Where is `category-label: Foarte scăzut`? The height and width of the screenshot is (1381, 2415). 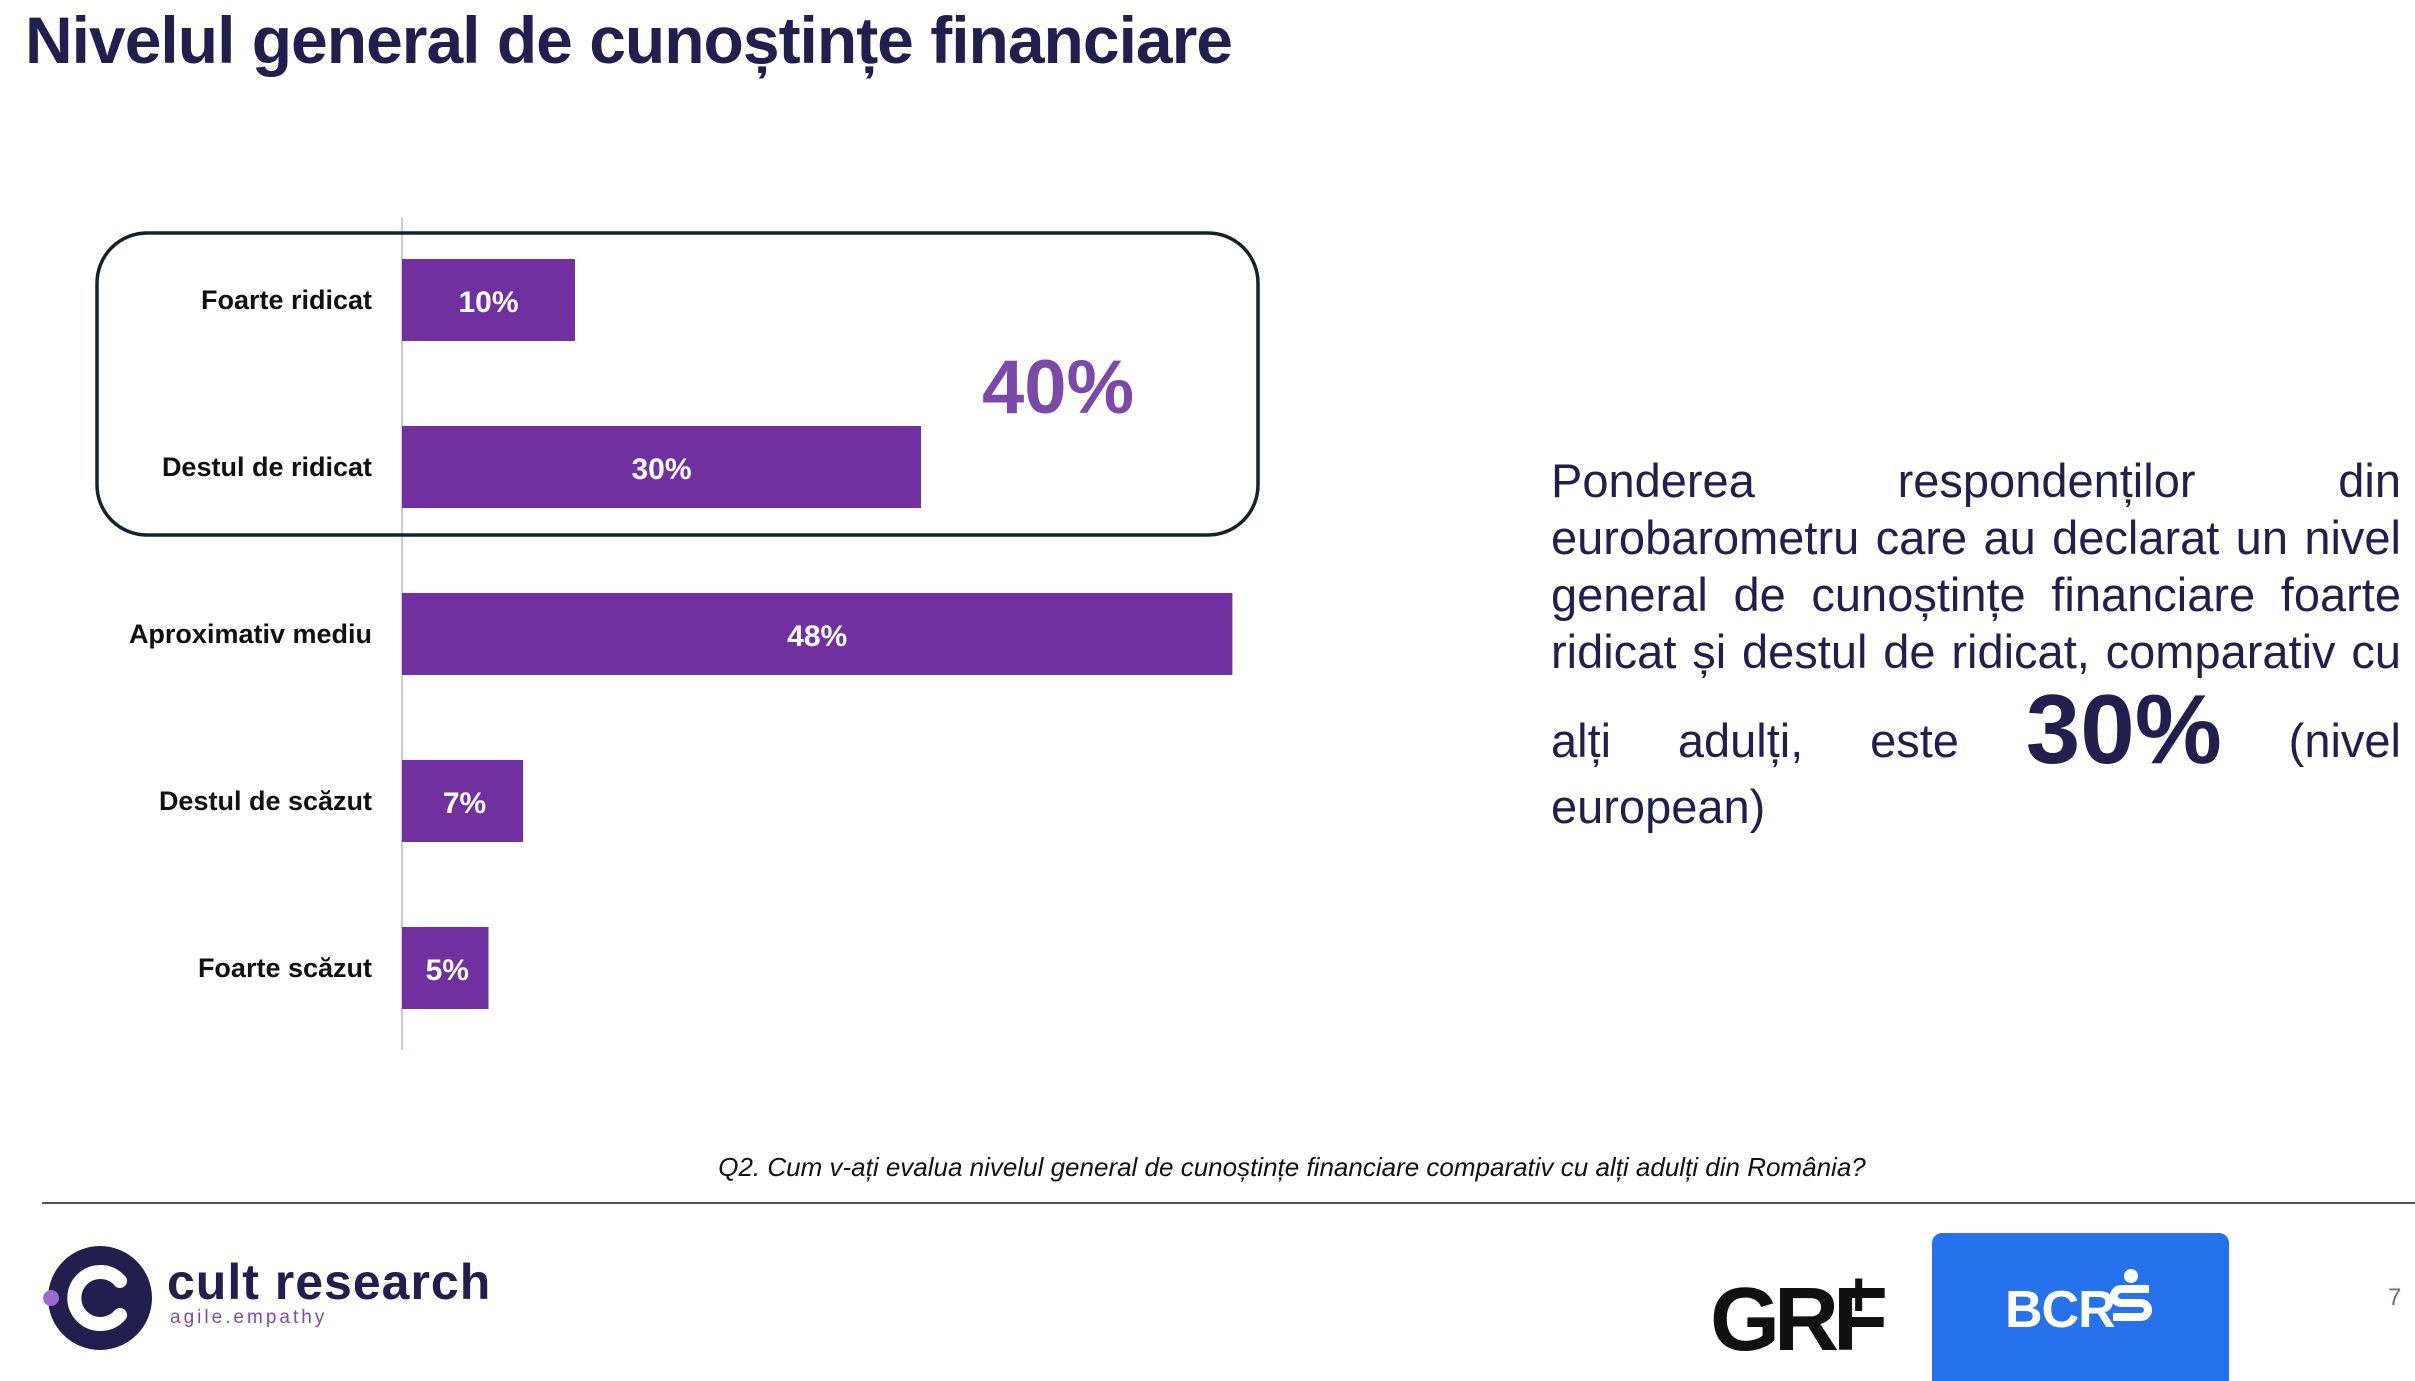
category-label: Foarte scăzut is located at coordinates (285, 968).